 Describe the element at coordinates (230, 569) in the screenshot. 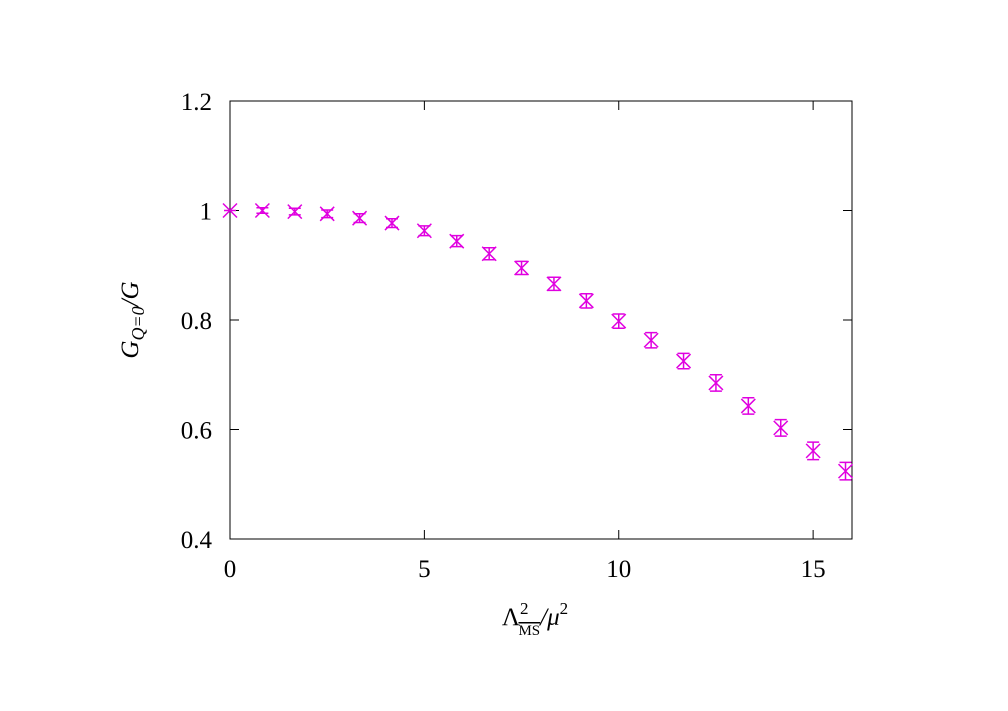

I see `x-tick-label: 0` at that location.